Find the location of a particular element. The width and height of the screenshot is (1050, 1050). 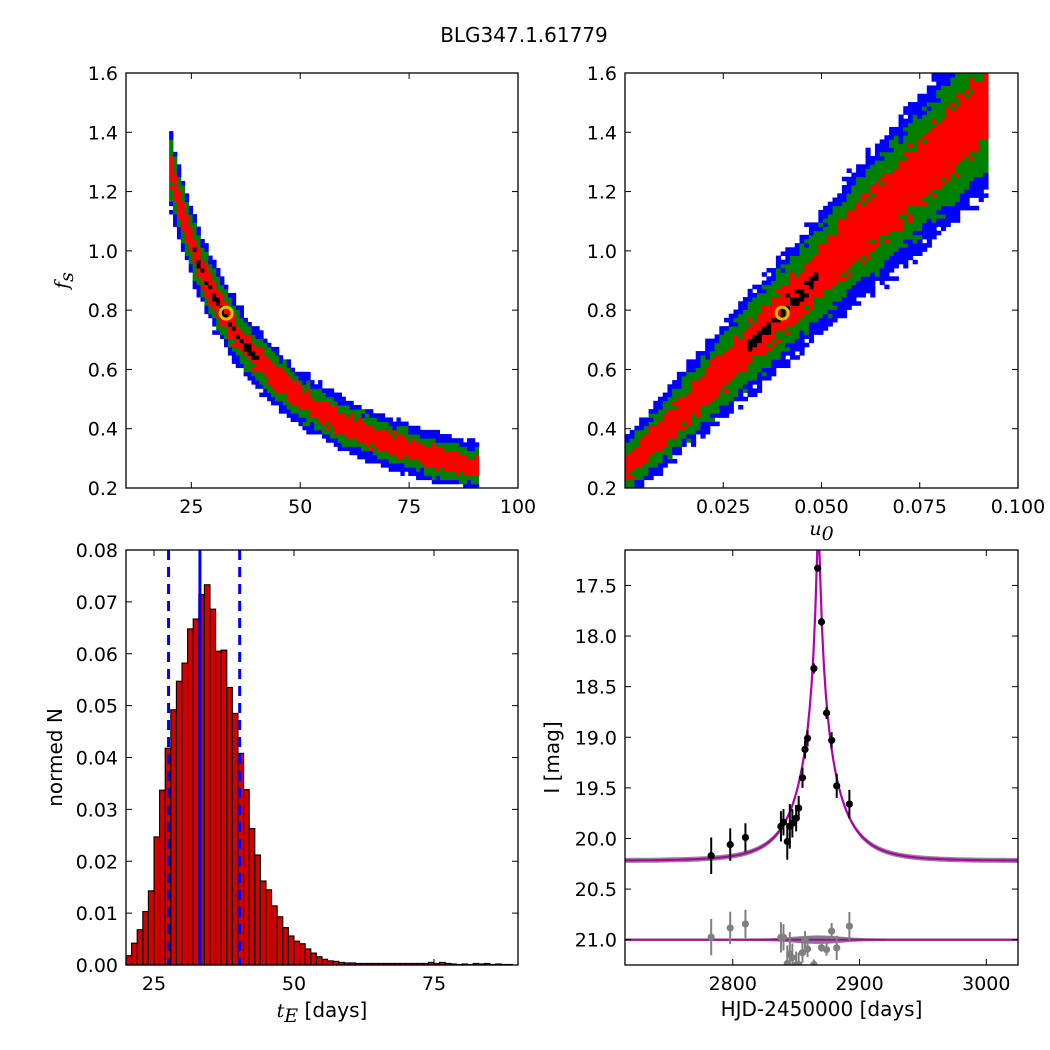

density-cell-core is located at coordinates (257, 357).